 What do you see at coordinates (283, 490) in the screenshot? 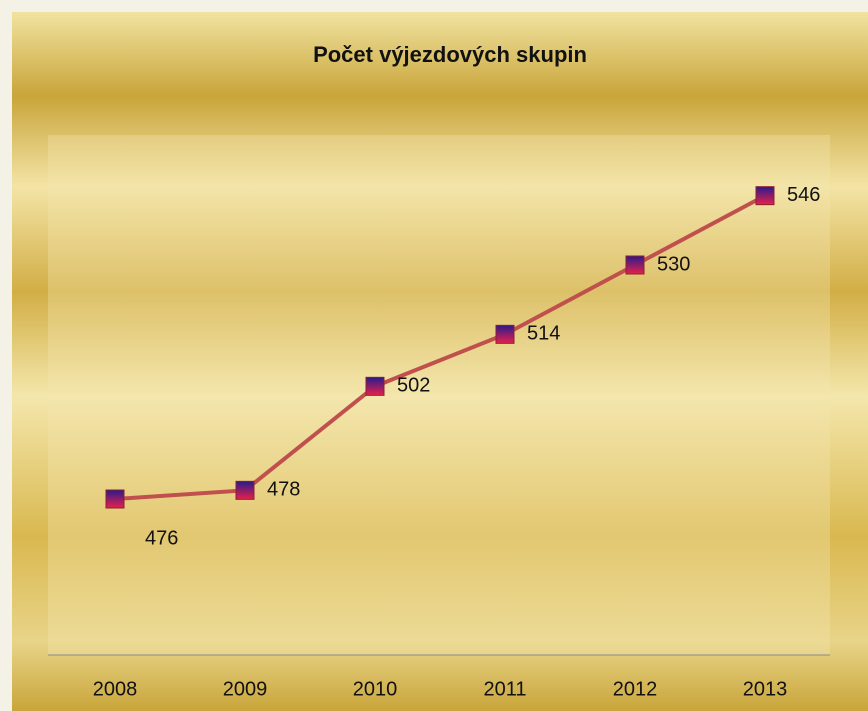
I see `data-label: 478` at bounding box center [283, 490].